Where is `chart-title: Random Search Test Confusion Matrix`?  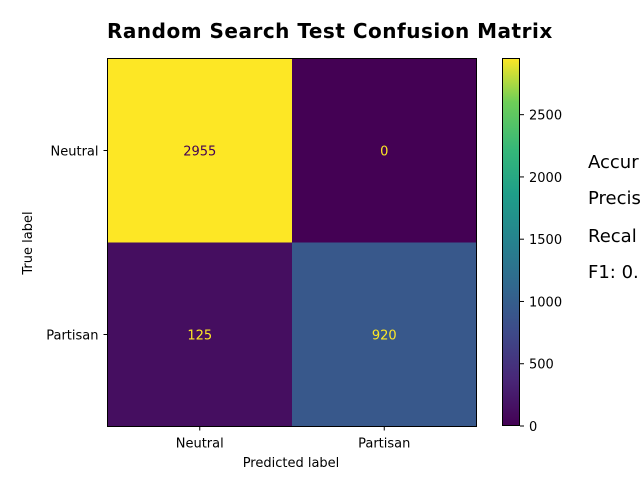 chart-title: Random Search Test Confusion Matrix is located at coordinates (330, 31).